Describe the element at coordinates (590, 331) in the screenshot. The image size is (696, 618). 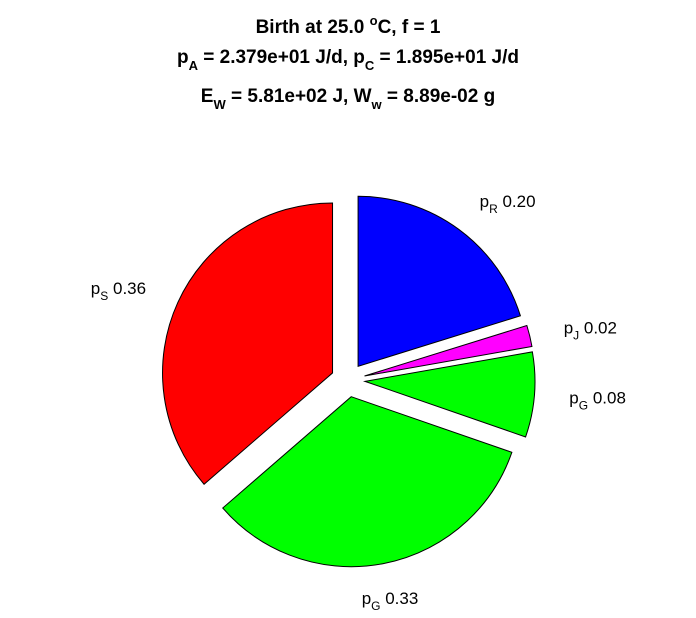
I see `pie-slice-label-1: pJ 0.02` at that location.